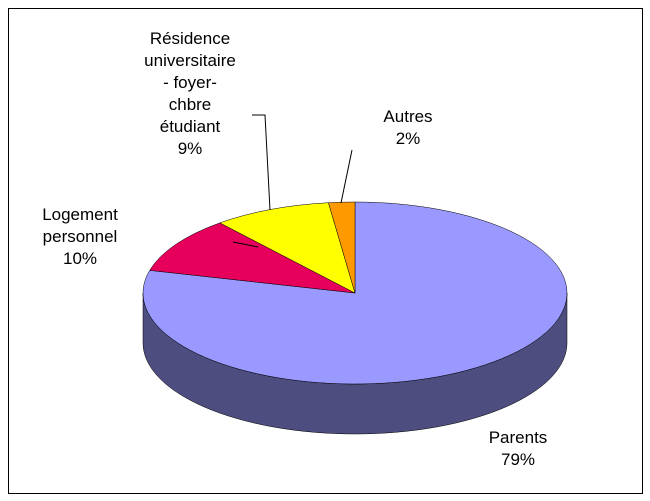  I want to click on value-label: 9%, so click(190, 148).